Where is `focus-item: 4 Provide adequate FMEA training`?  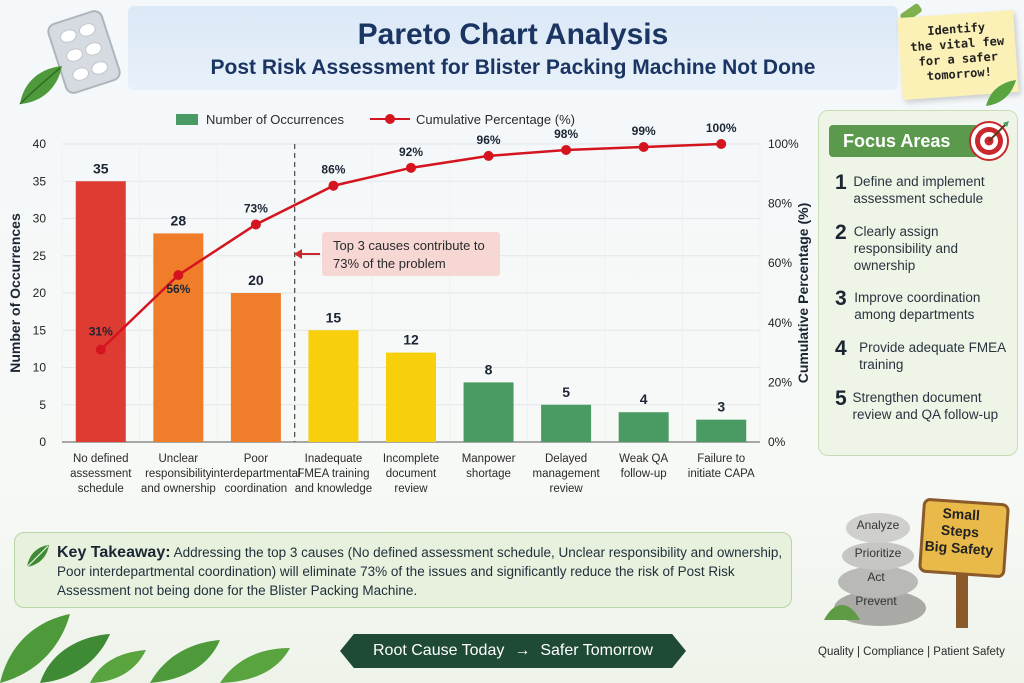 focus-item: 4 Provide adequate FMEA training is located at coordinates (925, 355).